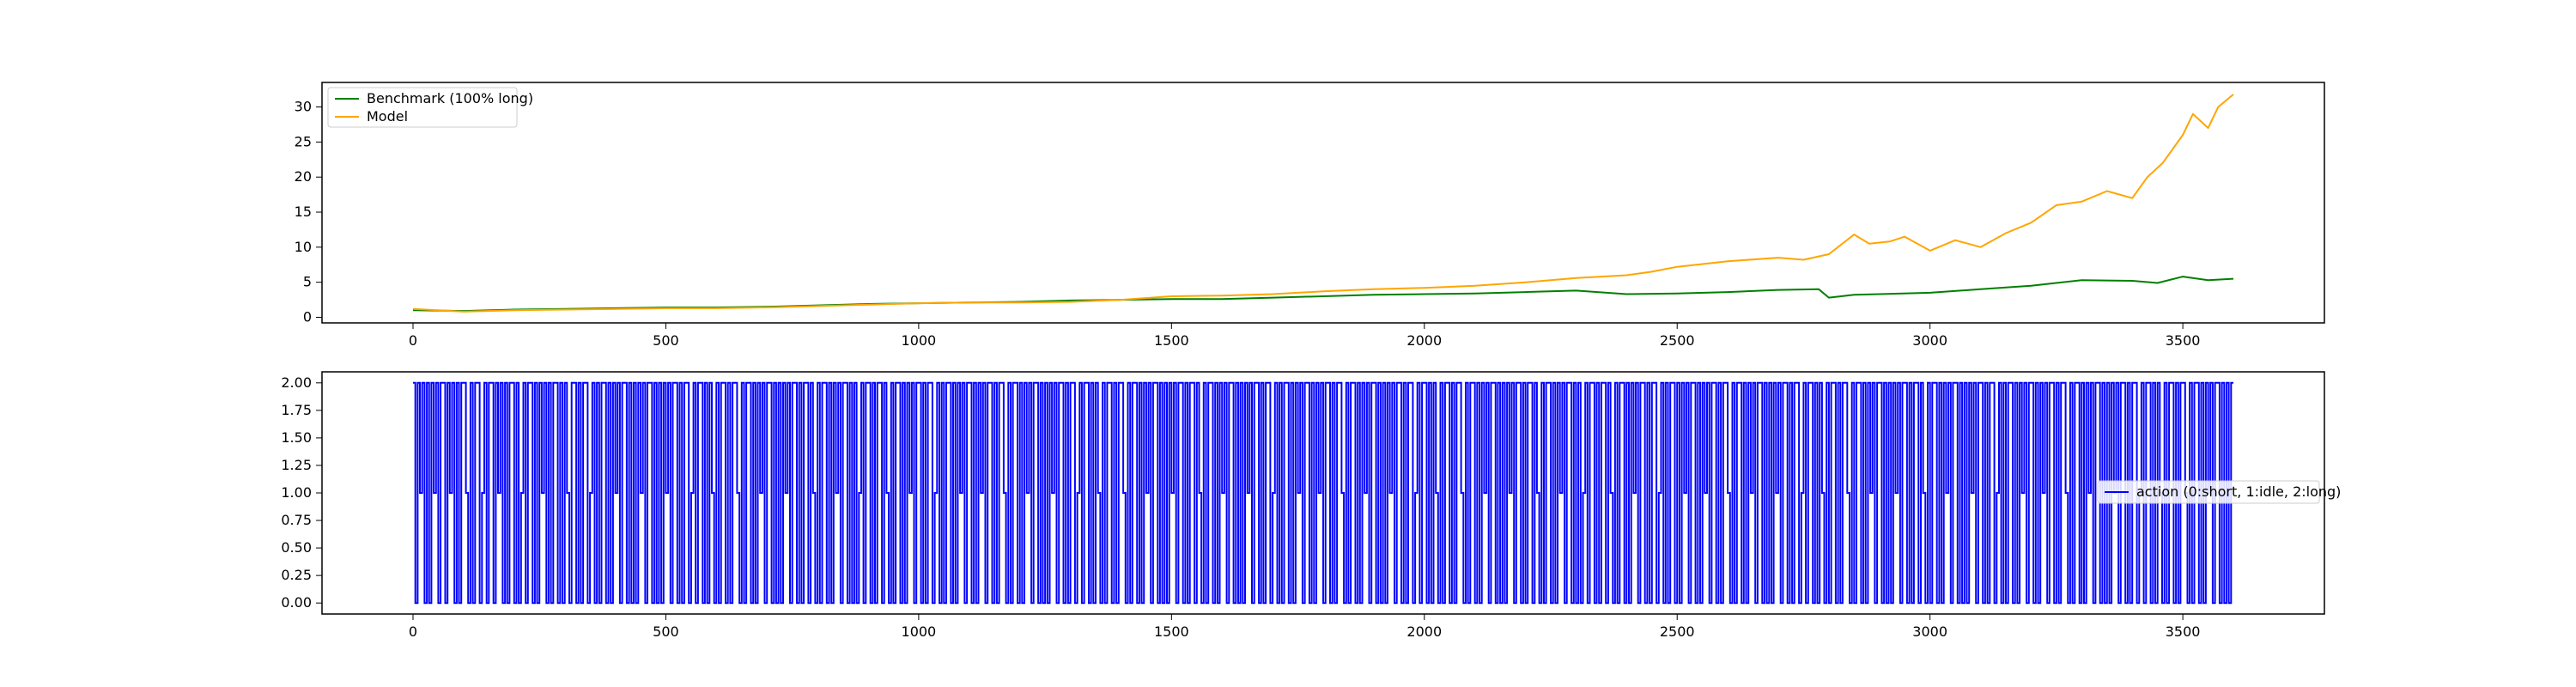  I want to click on equity-curve-y-tick-label: 5, so click(307, 282).